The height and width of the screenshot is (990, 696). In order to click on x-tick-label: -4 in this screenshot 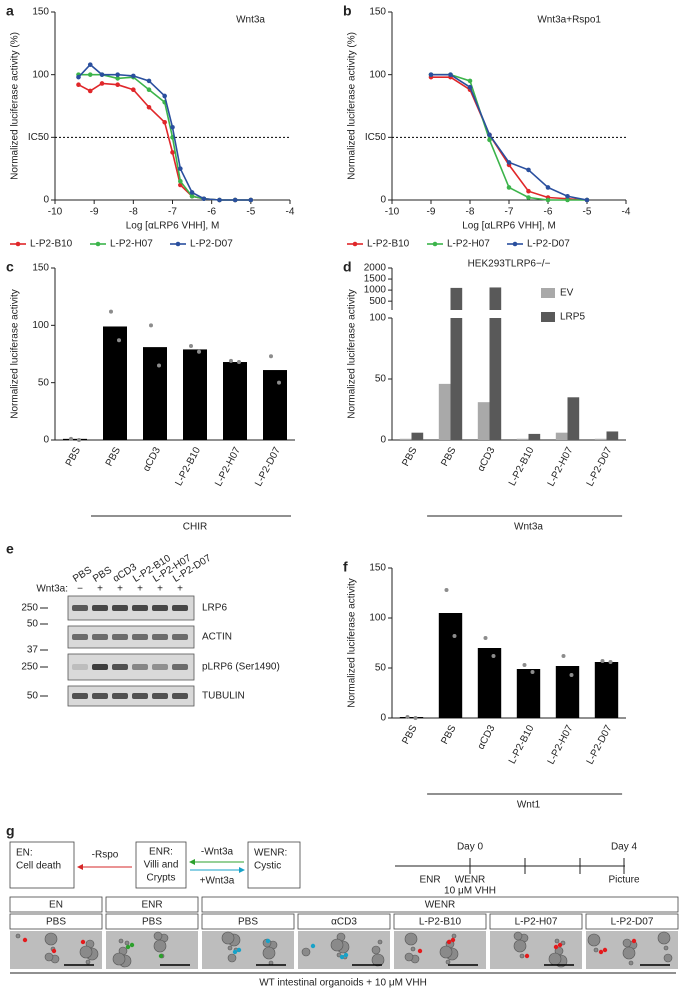, I will do `click(626, 212)`.